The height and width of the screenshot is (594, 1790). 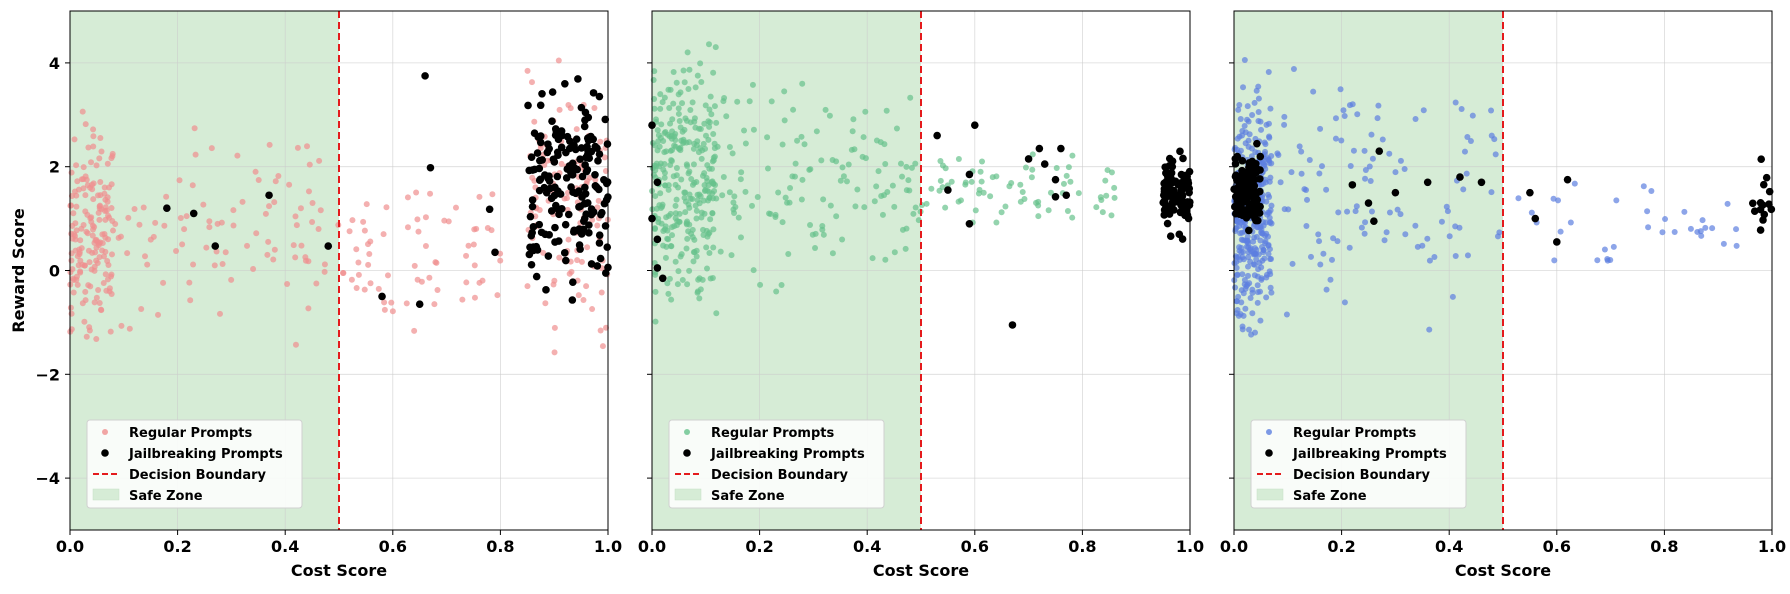 What do you see at coordinates (47, 478) in the screenshot?
I see `chart-0-ytick-label-0: −4` at bounding box center [47, 478].